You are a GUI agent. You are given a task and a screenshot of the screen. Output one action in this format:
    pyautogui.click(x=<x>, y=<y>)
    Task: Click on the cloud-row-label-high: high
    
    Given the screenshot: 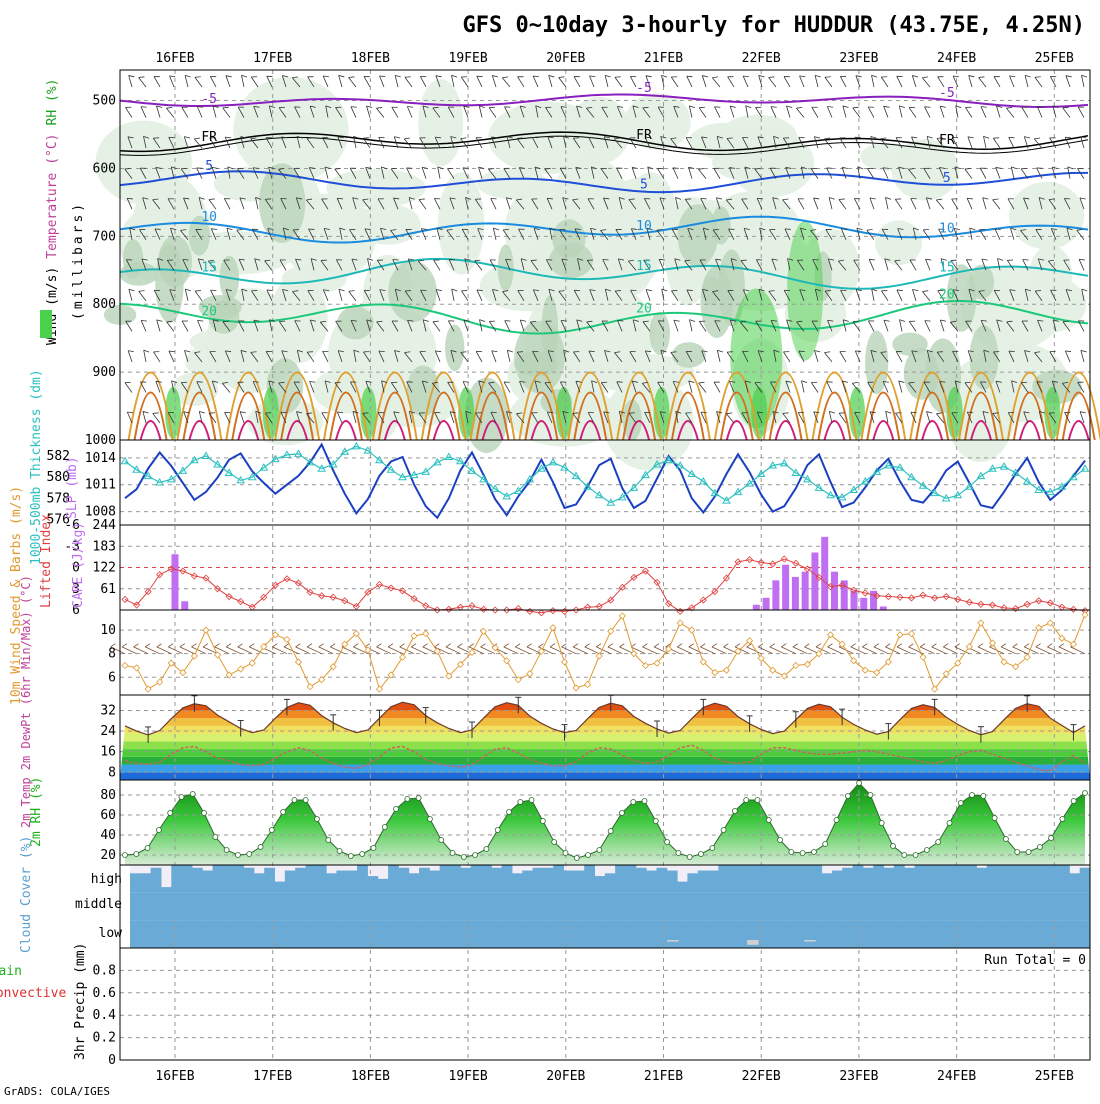 What is the action you would take?
    pyautogui.click(x=106, y=879)
    